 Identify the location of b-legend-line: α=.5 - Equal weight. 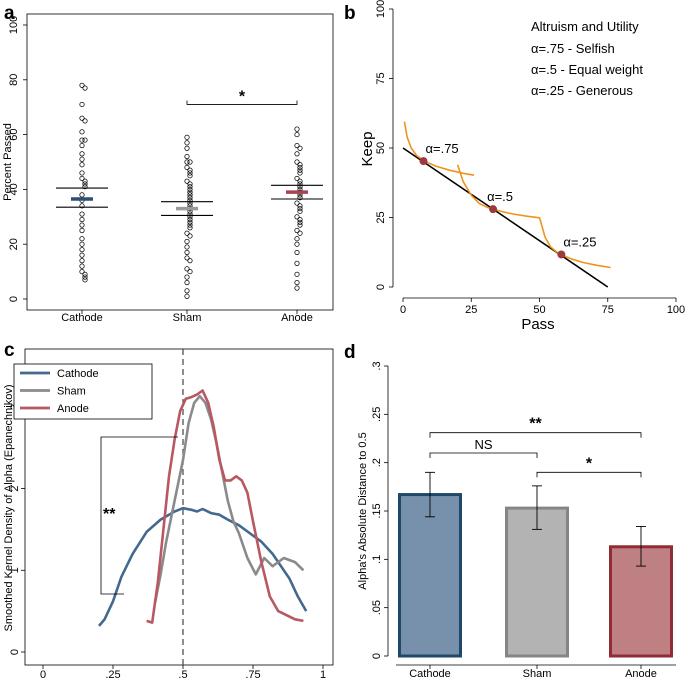
(587, 69).